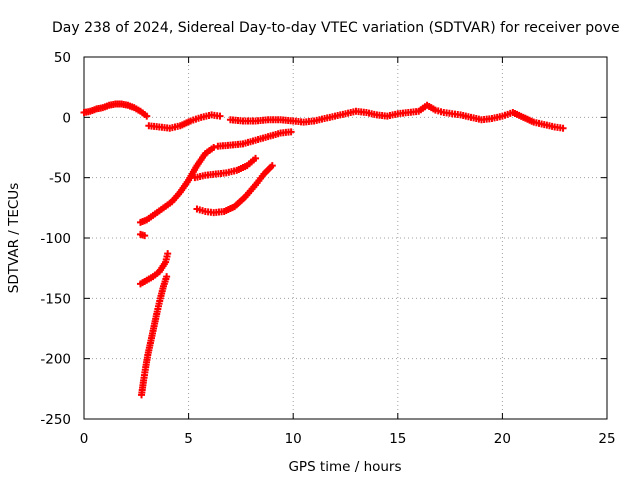 The width and height of the screenshot is (640, 480). What do you see at coordinates (14, 238) in the screenshot?
I see `y-axis-label: SDTVAR / TECUs` at bounding box center [14, 238].